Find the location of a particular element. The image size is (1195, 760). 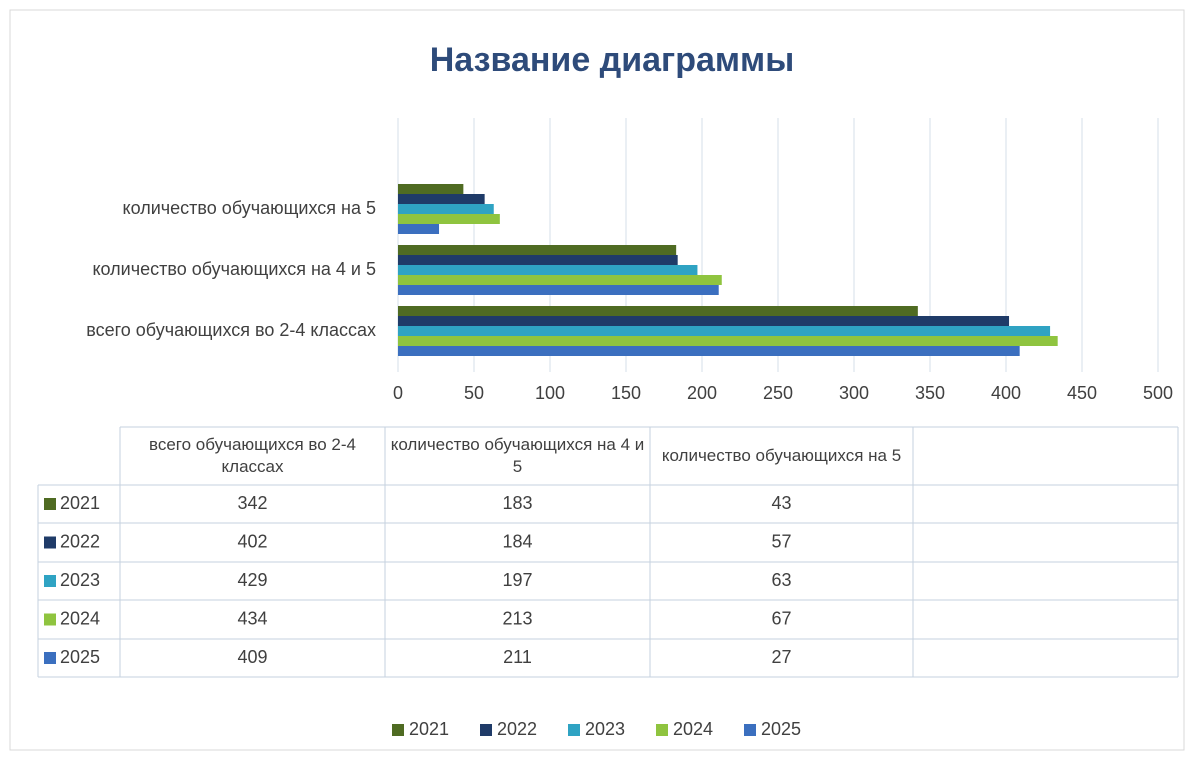

legend-label: 2025 is located at coordinates (781, 729).